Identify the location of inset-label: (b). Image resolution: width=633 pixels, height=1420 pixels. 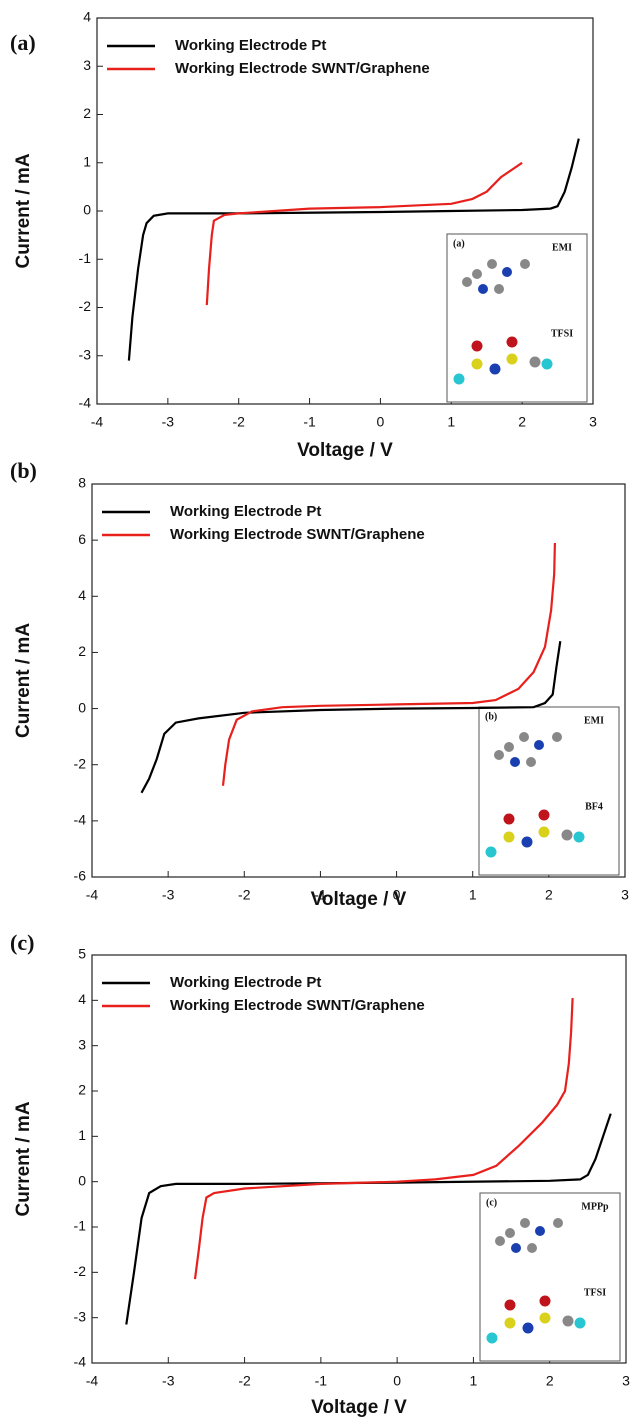
(491, 716).